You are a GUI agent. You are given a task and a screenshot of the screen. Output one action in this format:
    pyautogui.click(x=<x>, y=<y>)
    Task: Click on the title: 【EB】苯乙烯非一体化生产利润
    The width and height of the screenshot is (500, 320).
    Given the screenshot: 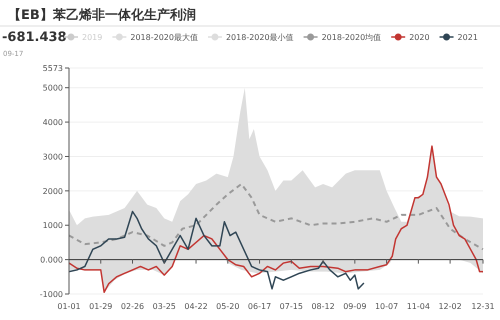 What is the action you would take?
    pyautogui.click(x=102, y=15)
    